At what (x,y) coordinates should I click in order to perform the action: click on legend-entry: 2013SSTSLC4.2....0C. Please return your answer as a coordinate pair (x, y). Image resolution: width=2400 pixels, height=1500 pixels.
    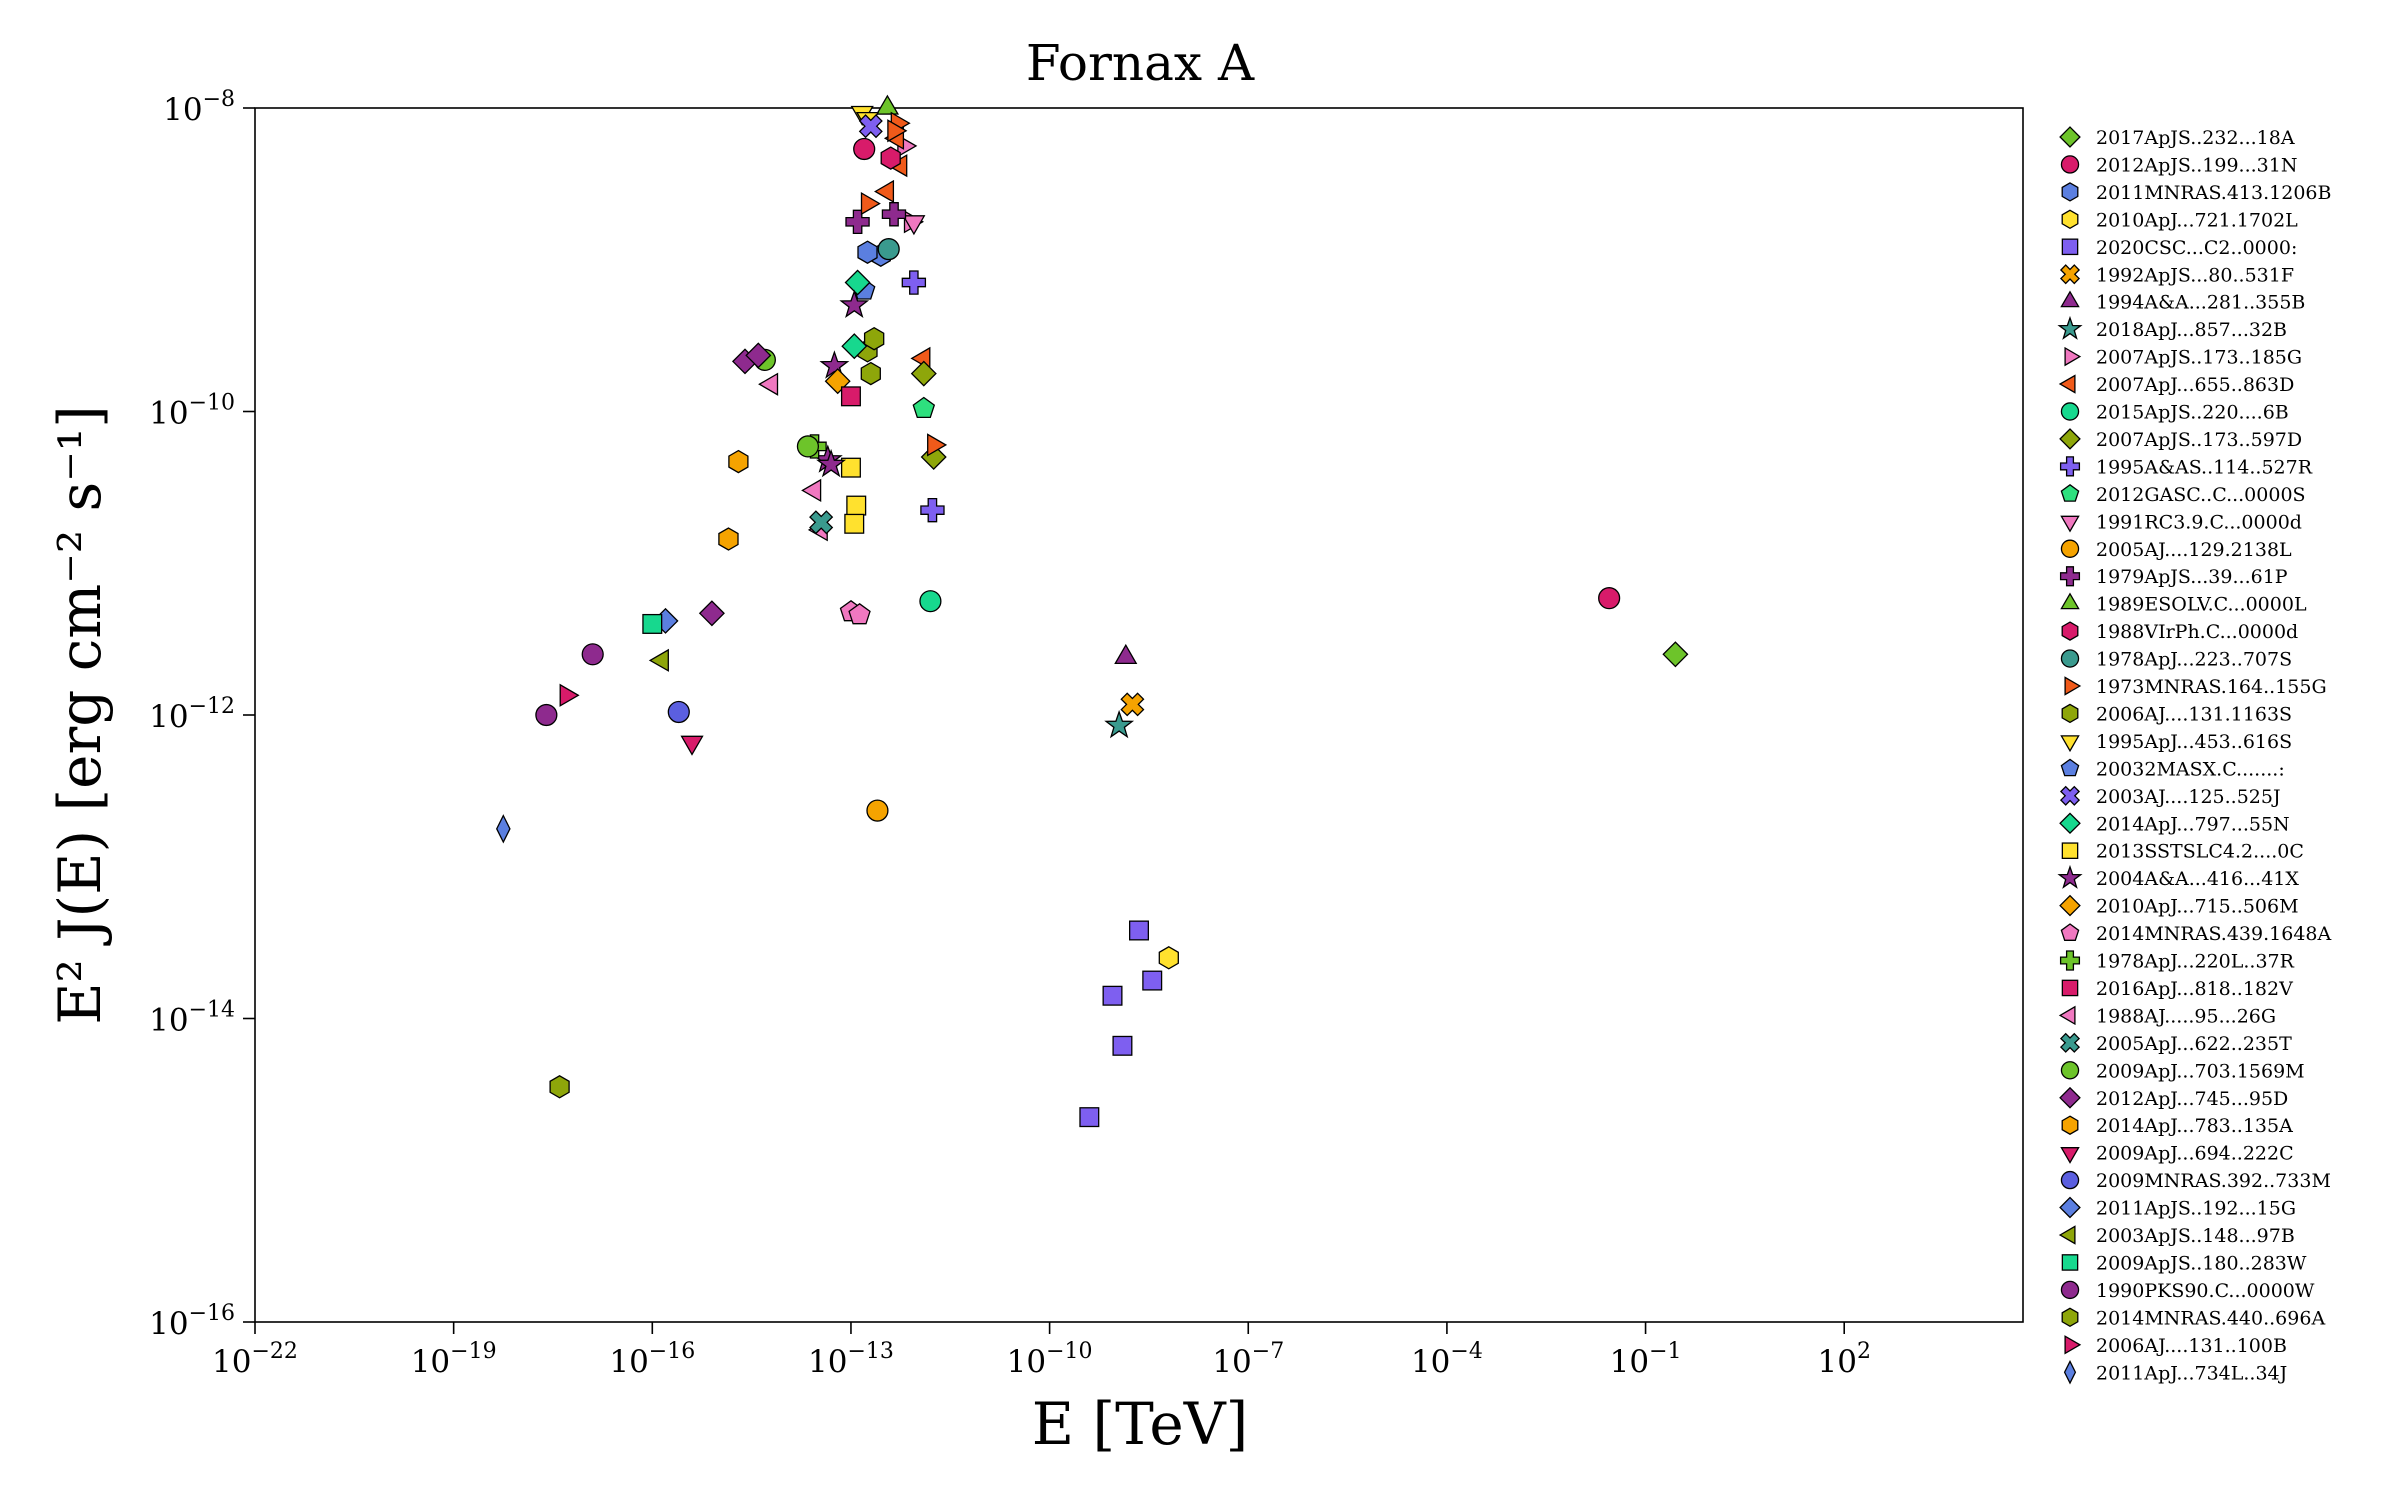
    Looking at the image, I should click on (2200, 852).